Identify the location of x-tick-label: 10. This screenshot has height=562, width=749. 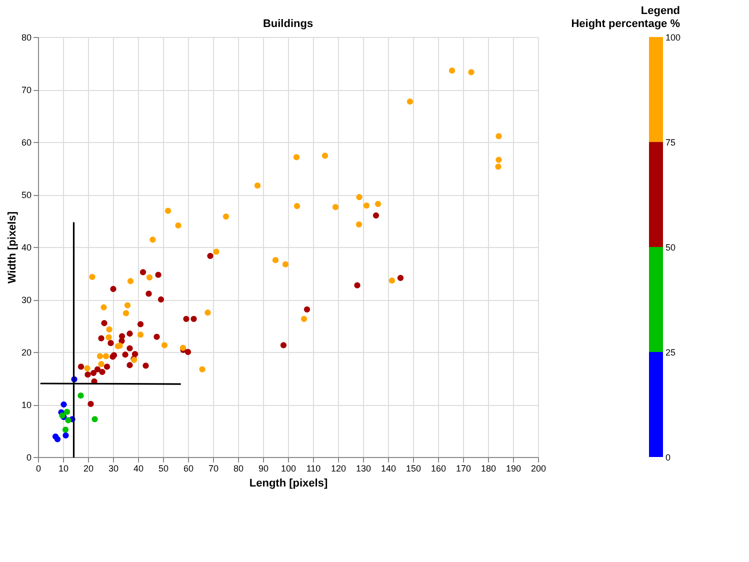
(63, 469).